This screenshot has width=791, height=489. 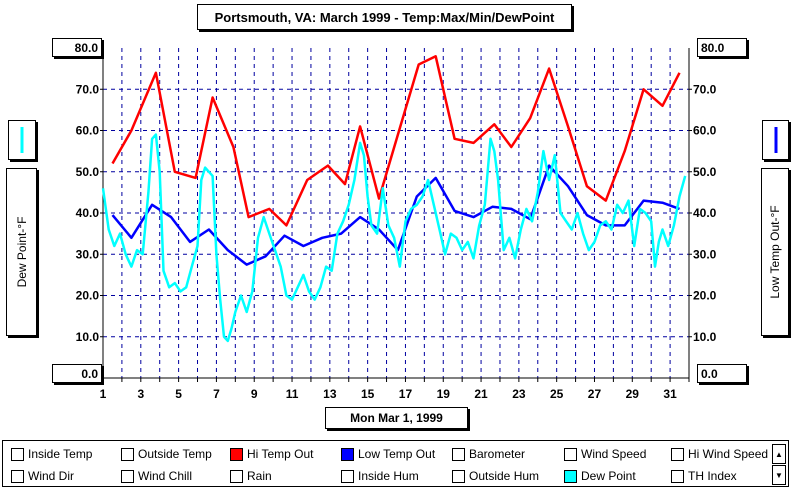 I want to click on right-y-tick-label: 50.0, so click(x=705, y=172).